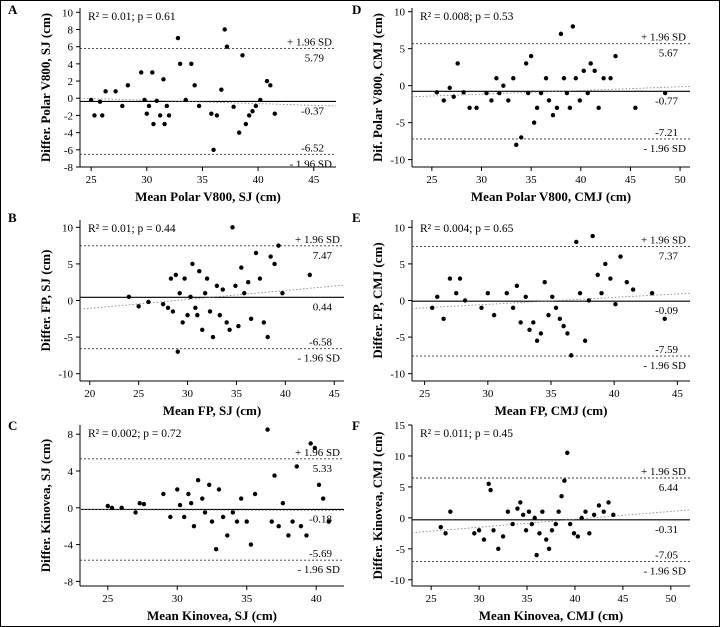 Image resolution: width=720 pixels, height=627 pixels. I want to click on y-tick-label: -2, so click(68, 116).